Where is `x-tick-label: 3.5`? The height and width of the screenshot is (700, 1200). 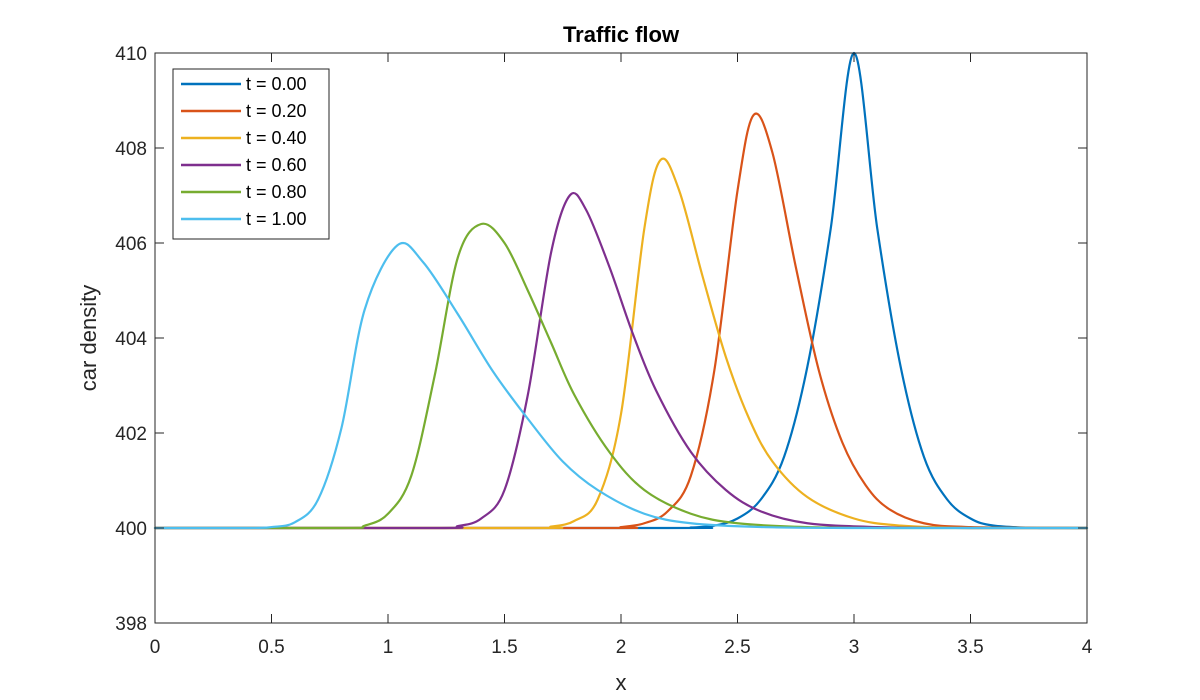 x-tick-label: 3.5 is located at coordinates (970, 647).